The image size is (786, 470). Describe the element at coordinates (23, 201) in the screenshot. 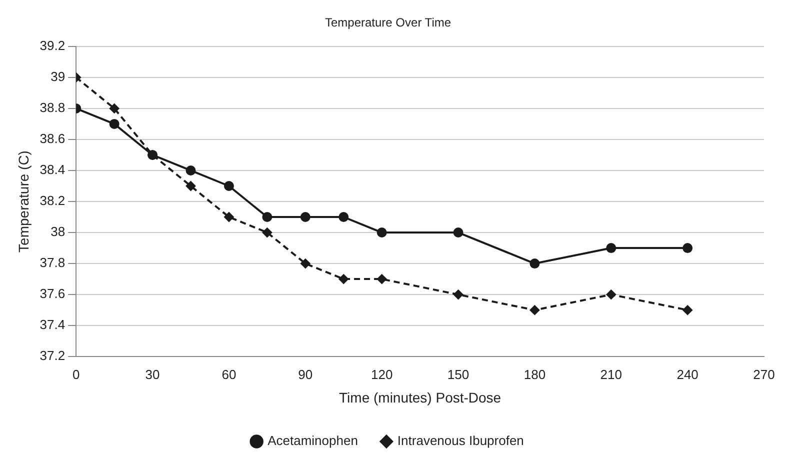

I see `y-axis-title: Temperature (C)` at that location.